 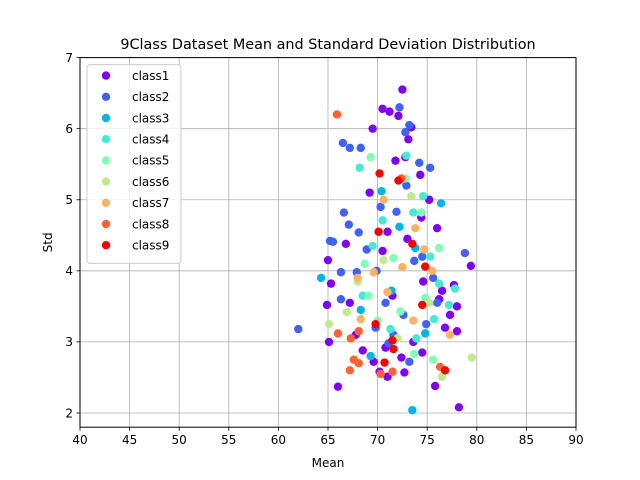 What do you see at coordinates (150, 224) in the screenshot?
I see `legend-label-class8: class8` at bounding box center [150, 224].